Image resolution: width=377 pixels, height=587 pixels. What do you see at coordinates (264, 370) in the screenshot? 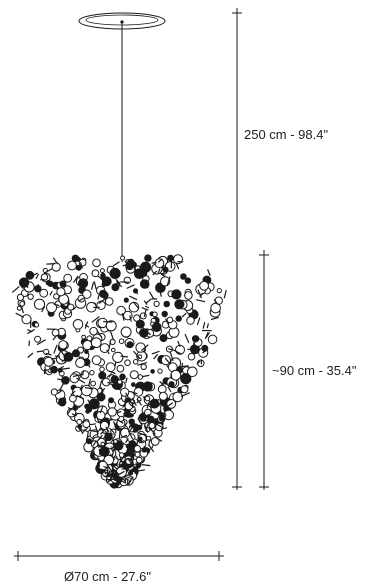
I see `body-height-dimension` at bounding box center [264, 370].